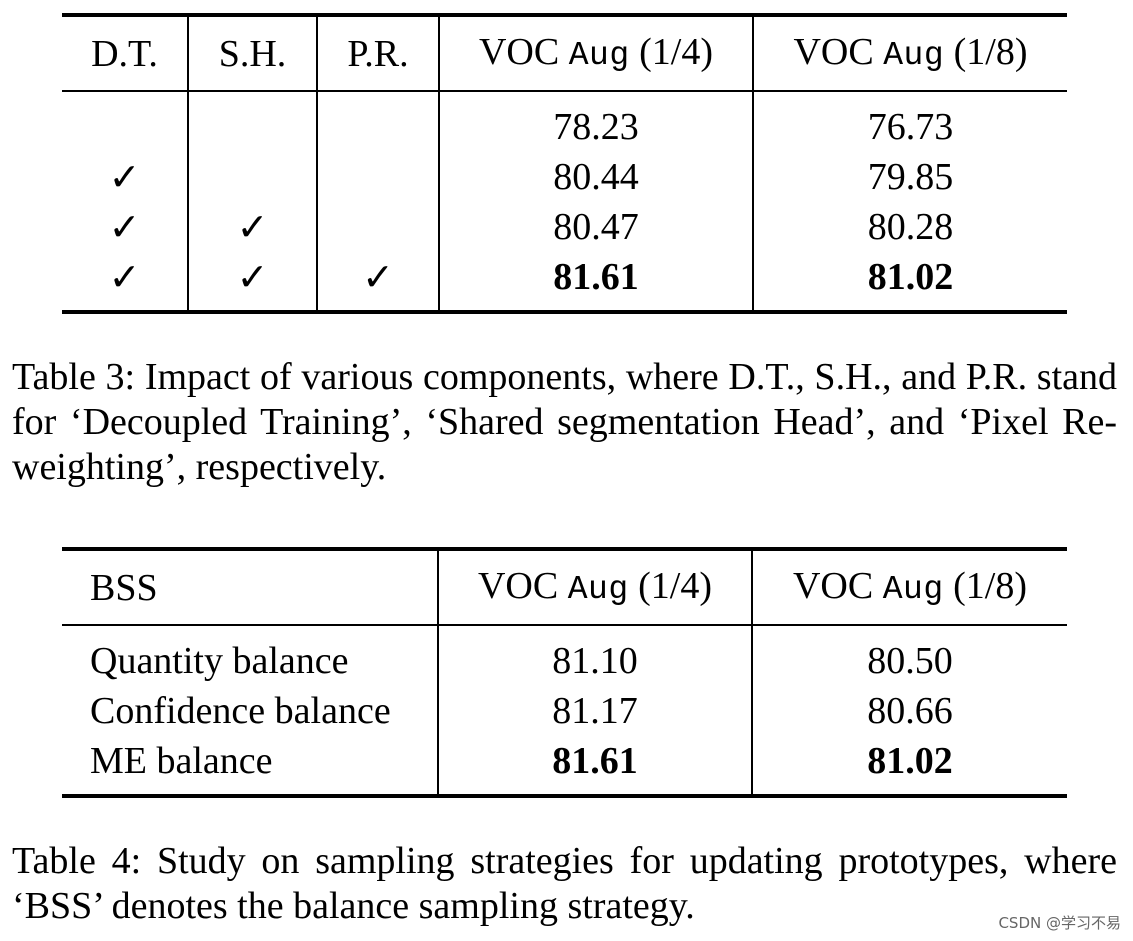  Describe the element at coordinates (378, 53) in the screenshot. I see `header-pr: P.R.` at that location.